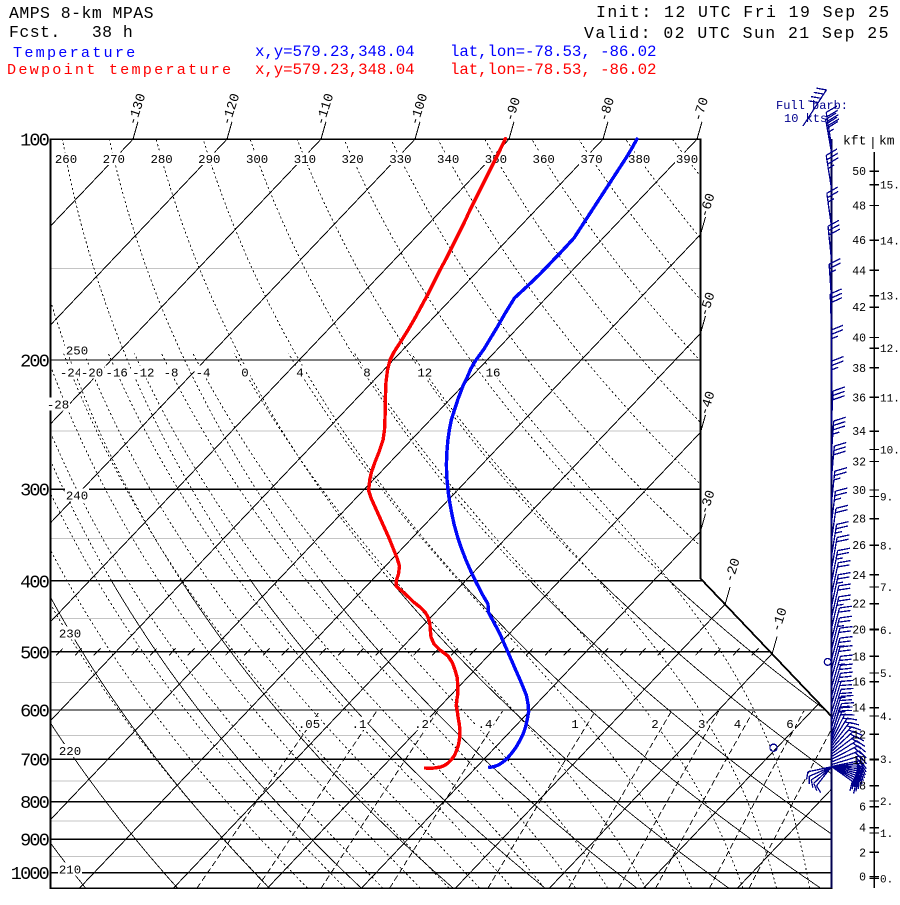  I want to click on svg-text: 10, so click(859, 761).